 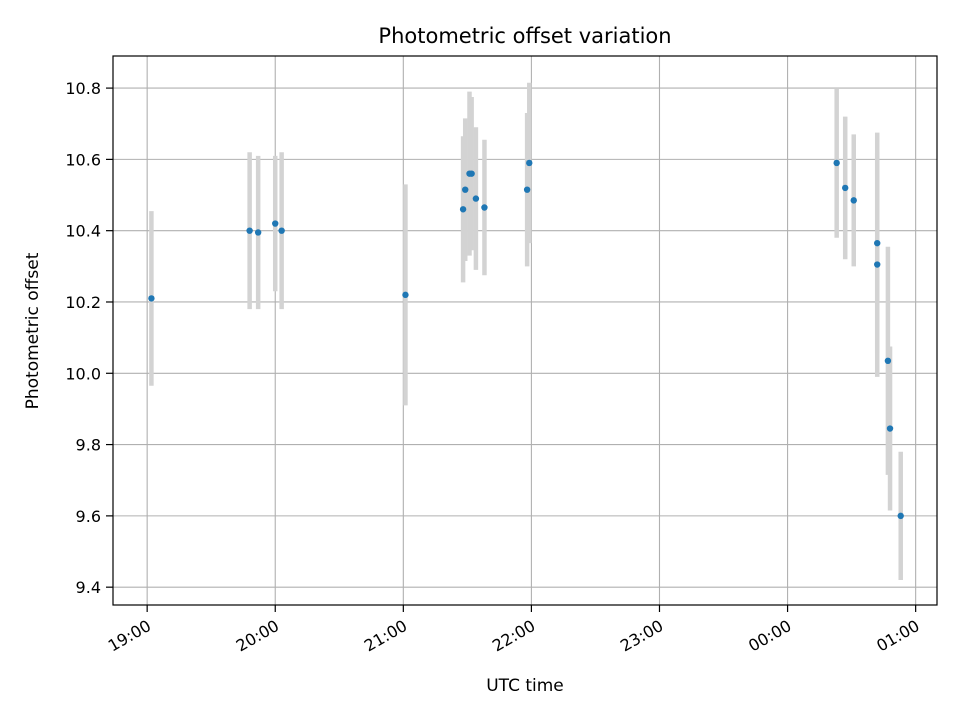 What do you see at coordinates (83, 373) in the screenshot?
I see `y-tick-label: 10.0` at bounding box center [83, 373].